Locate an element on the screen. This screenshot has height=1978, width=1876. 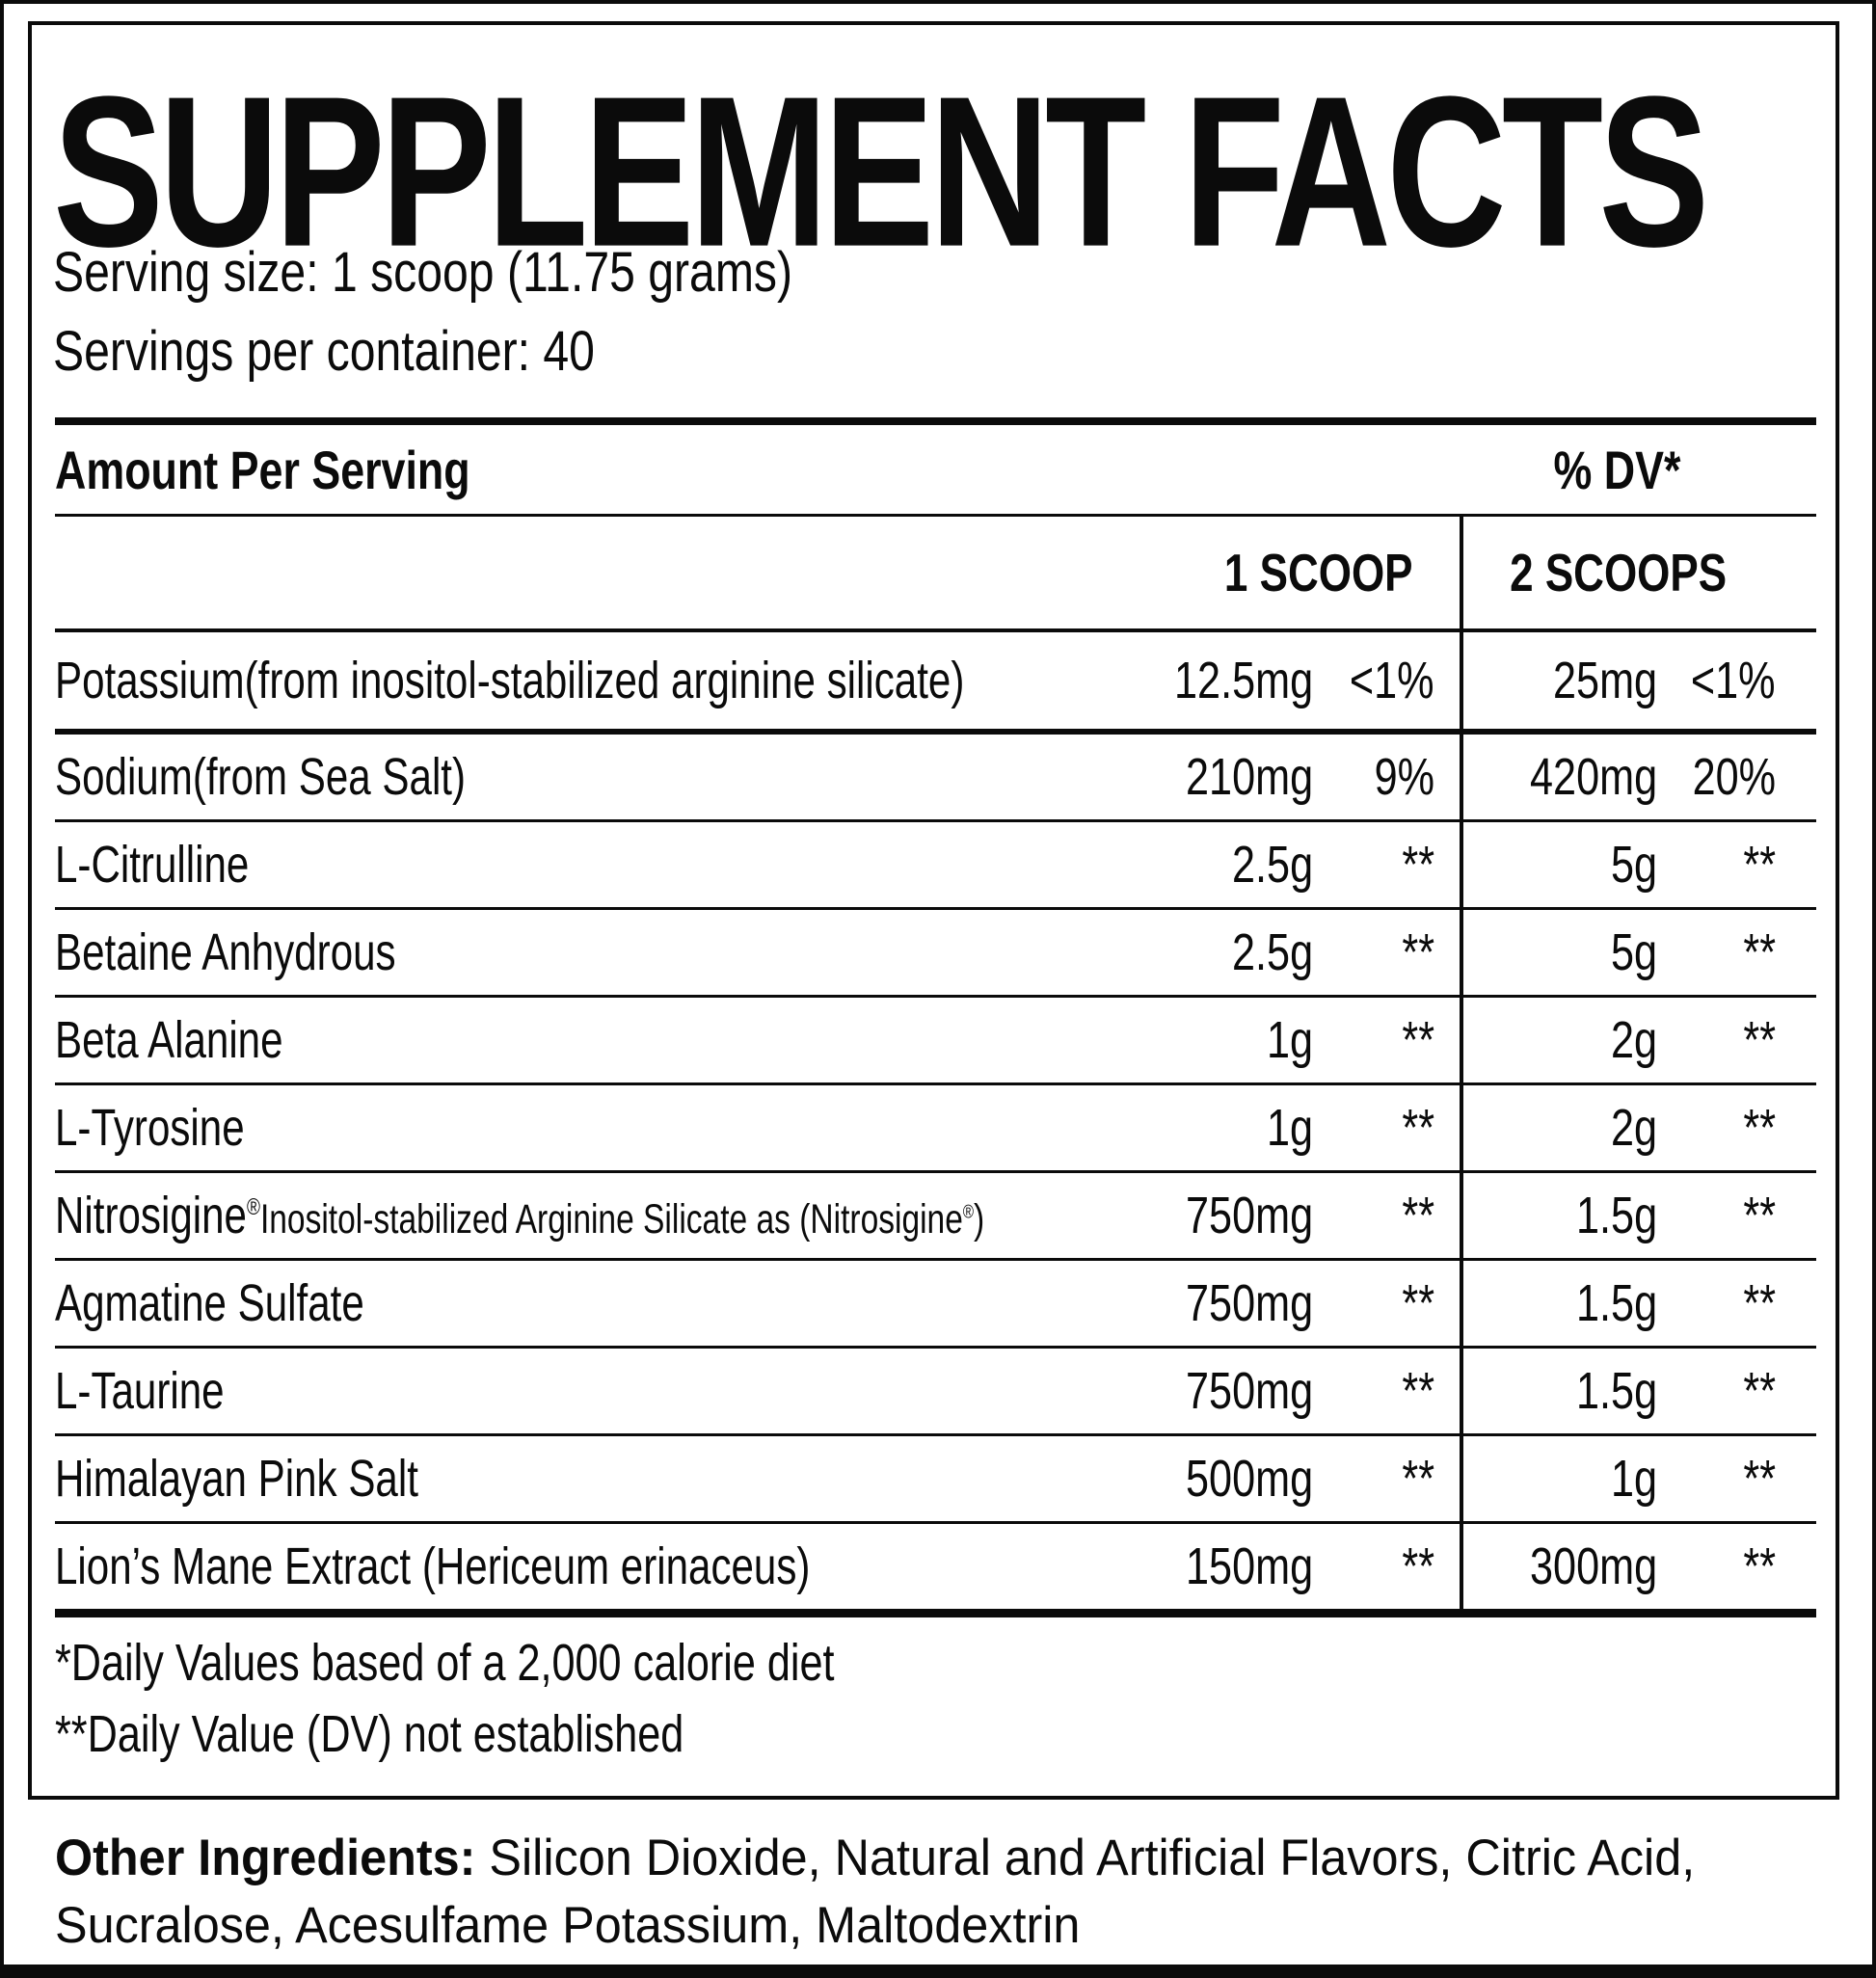
two-scoop-cell-group: 25mg <1% is located at coordinates (1638, 680).